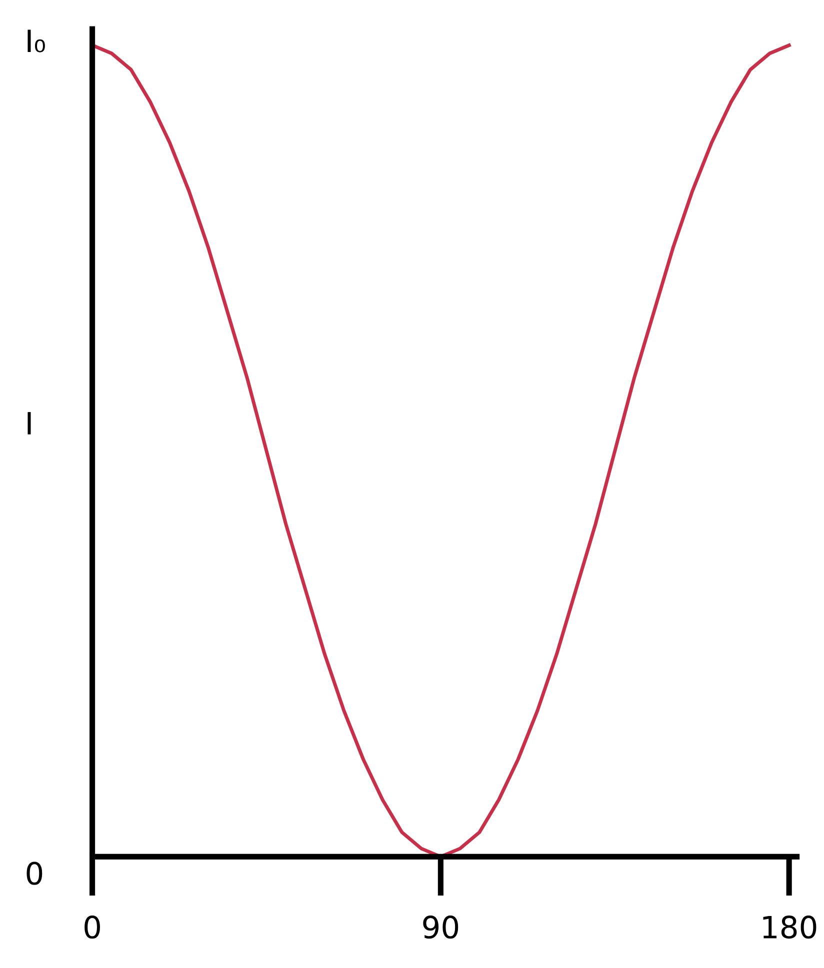  I want to click on text: I, so click(29, 423).